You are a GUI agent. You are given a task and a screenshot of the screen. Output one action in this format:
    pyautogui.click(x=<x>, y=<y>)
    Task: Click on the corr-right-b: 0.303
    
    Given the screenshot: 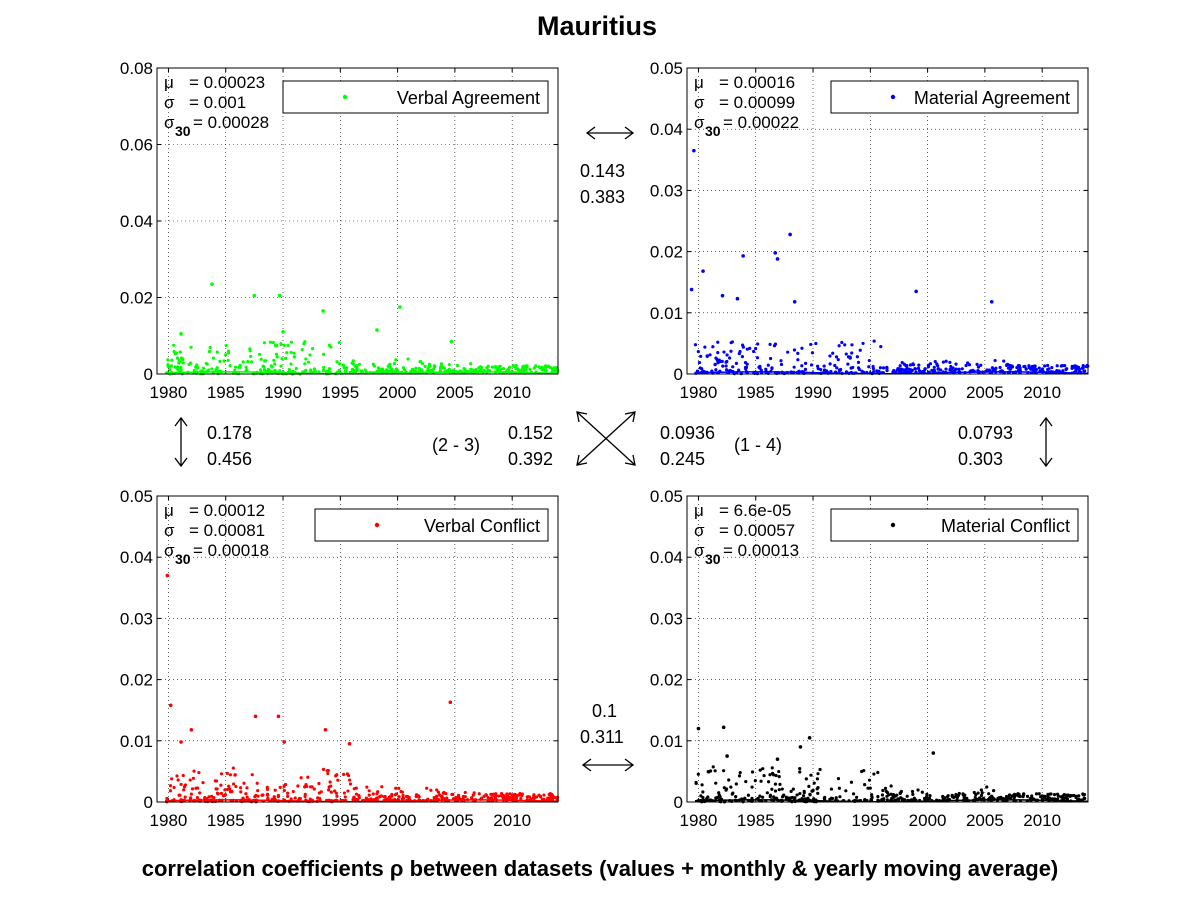 What is the action you would take?
    pyautogui.click(x=981, y=459)
    